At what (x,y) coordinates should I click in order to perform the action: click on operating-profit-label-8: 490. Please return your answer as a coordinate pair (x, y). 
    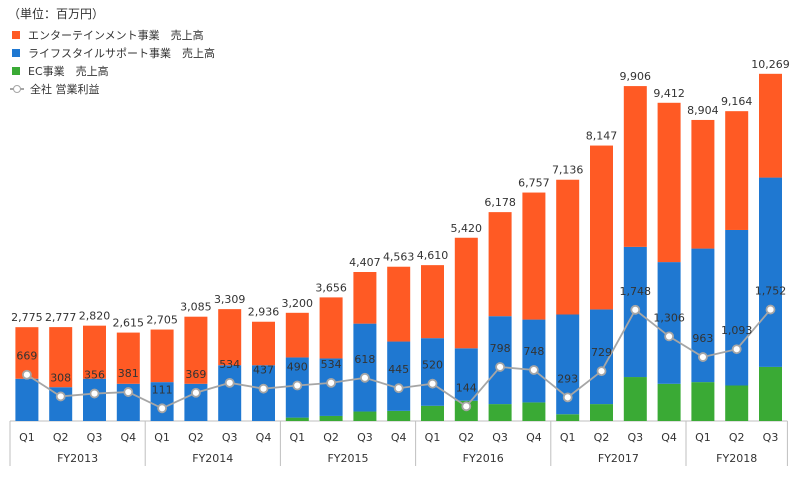
    Looking at the image, I should click on (297, 367).